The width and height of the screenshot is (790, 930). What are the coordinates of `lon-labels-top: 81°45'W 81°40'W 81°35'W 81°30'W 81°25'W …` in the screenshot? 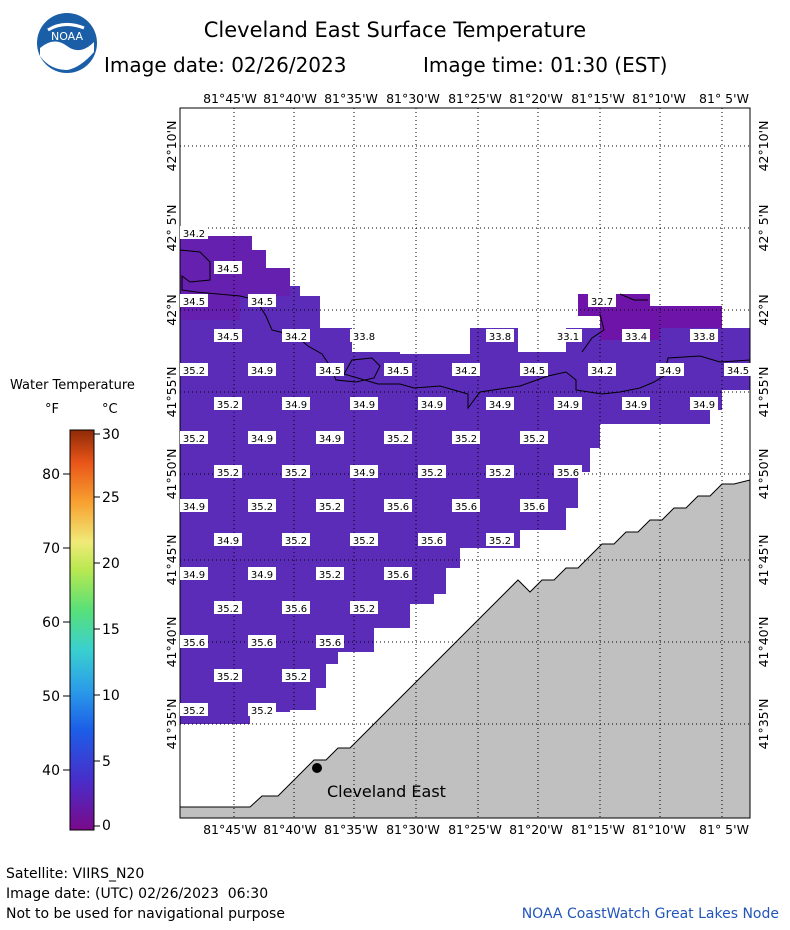 It's located at (476, 98).